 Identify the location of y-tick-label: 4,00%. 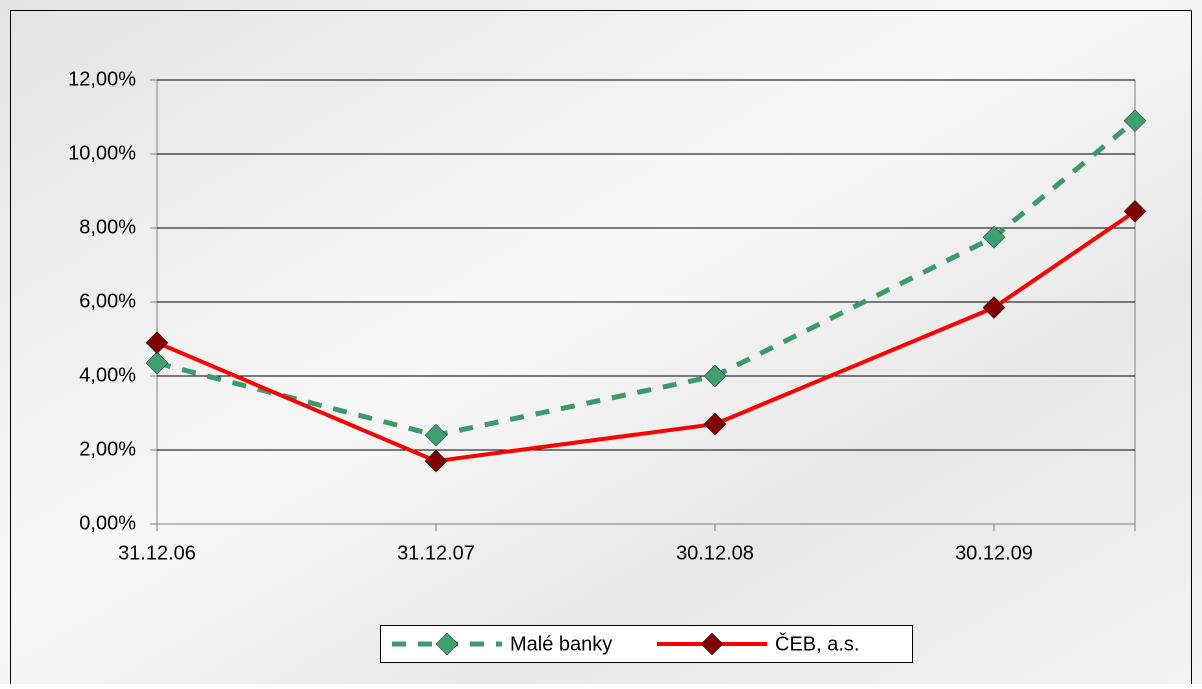
(107, 375).